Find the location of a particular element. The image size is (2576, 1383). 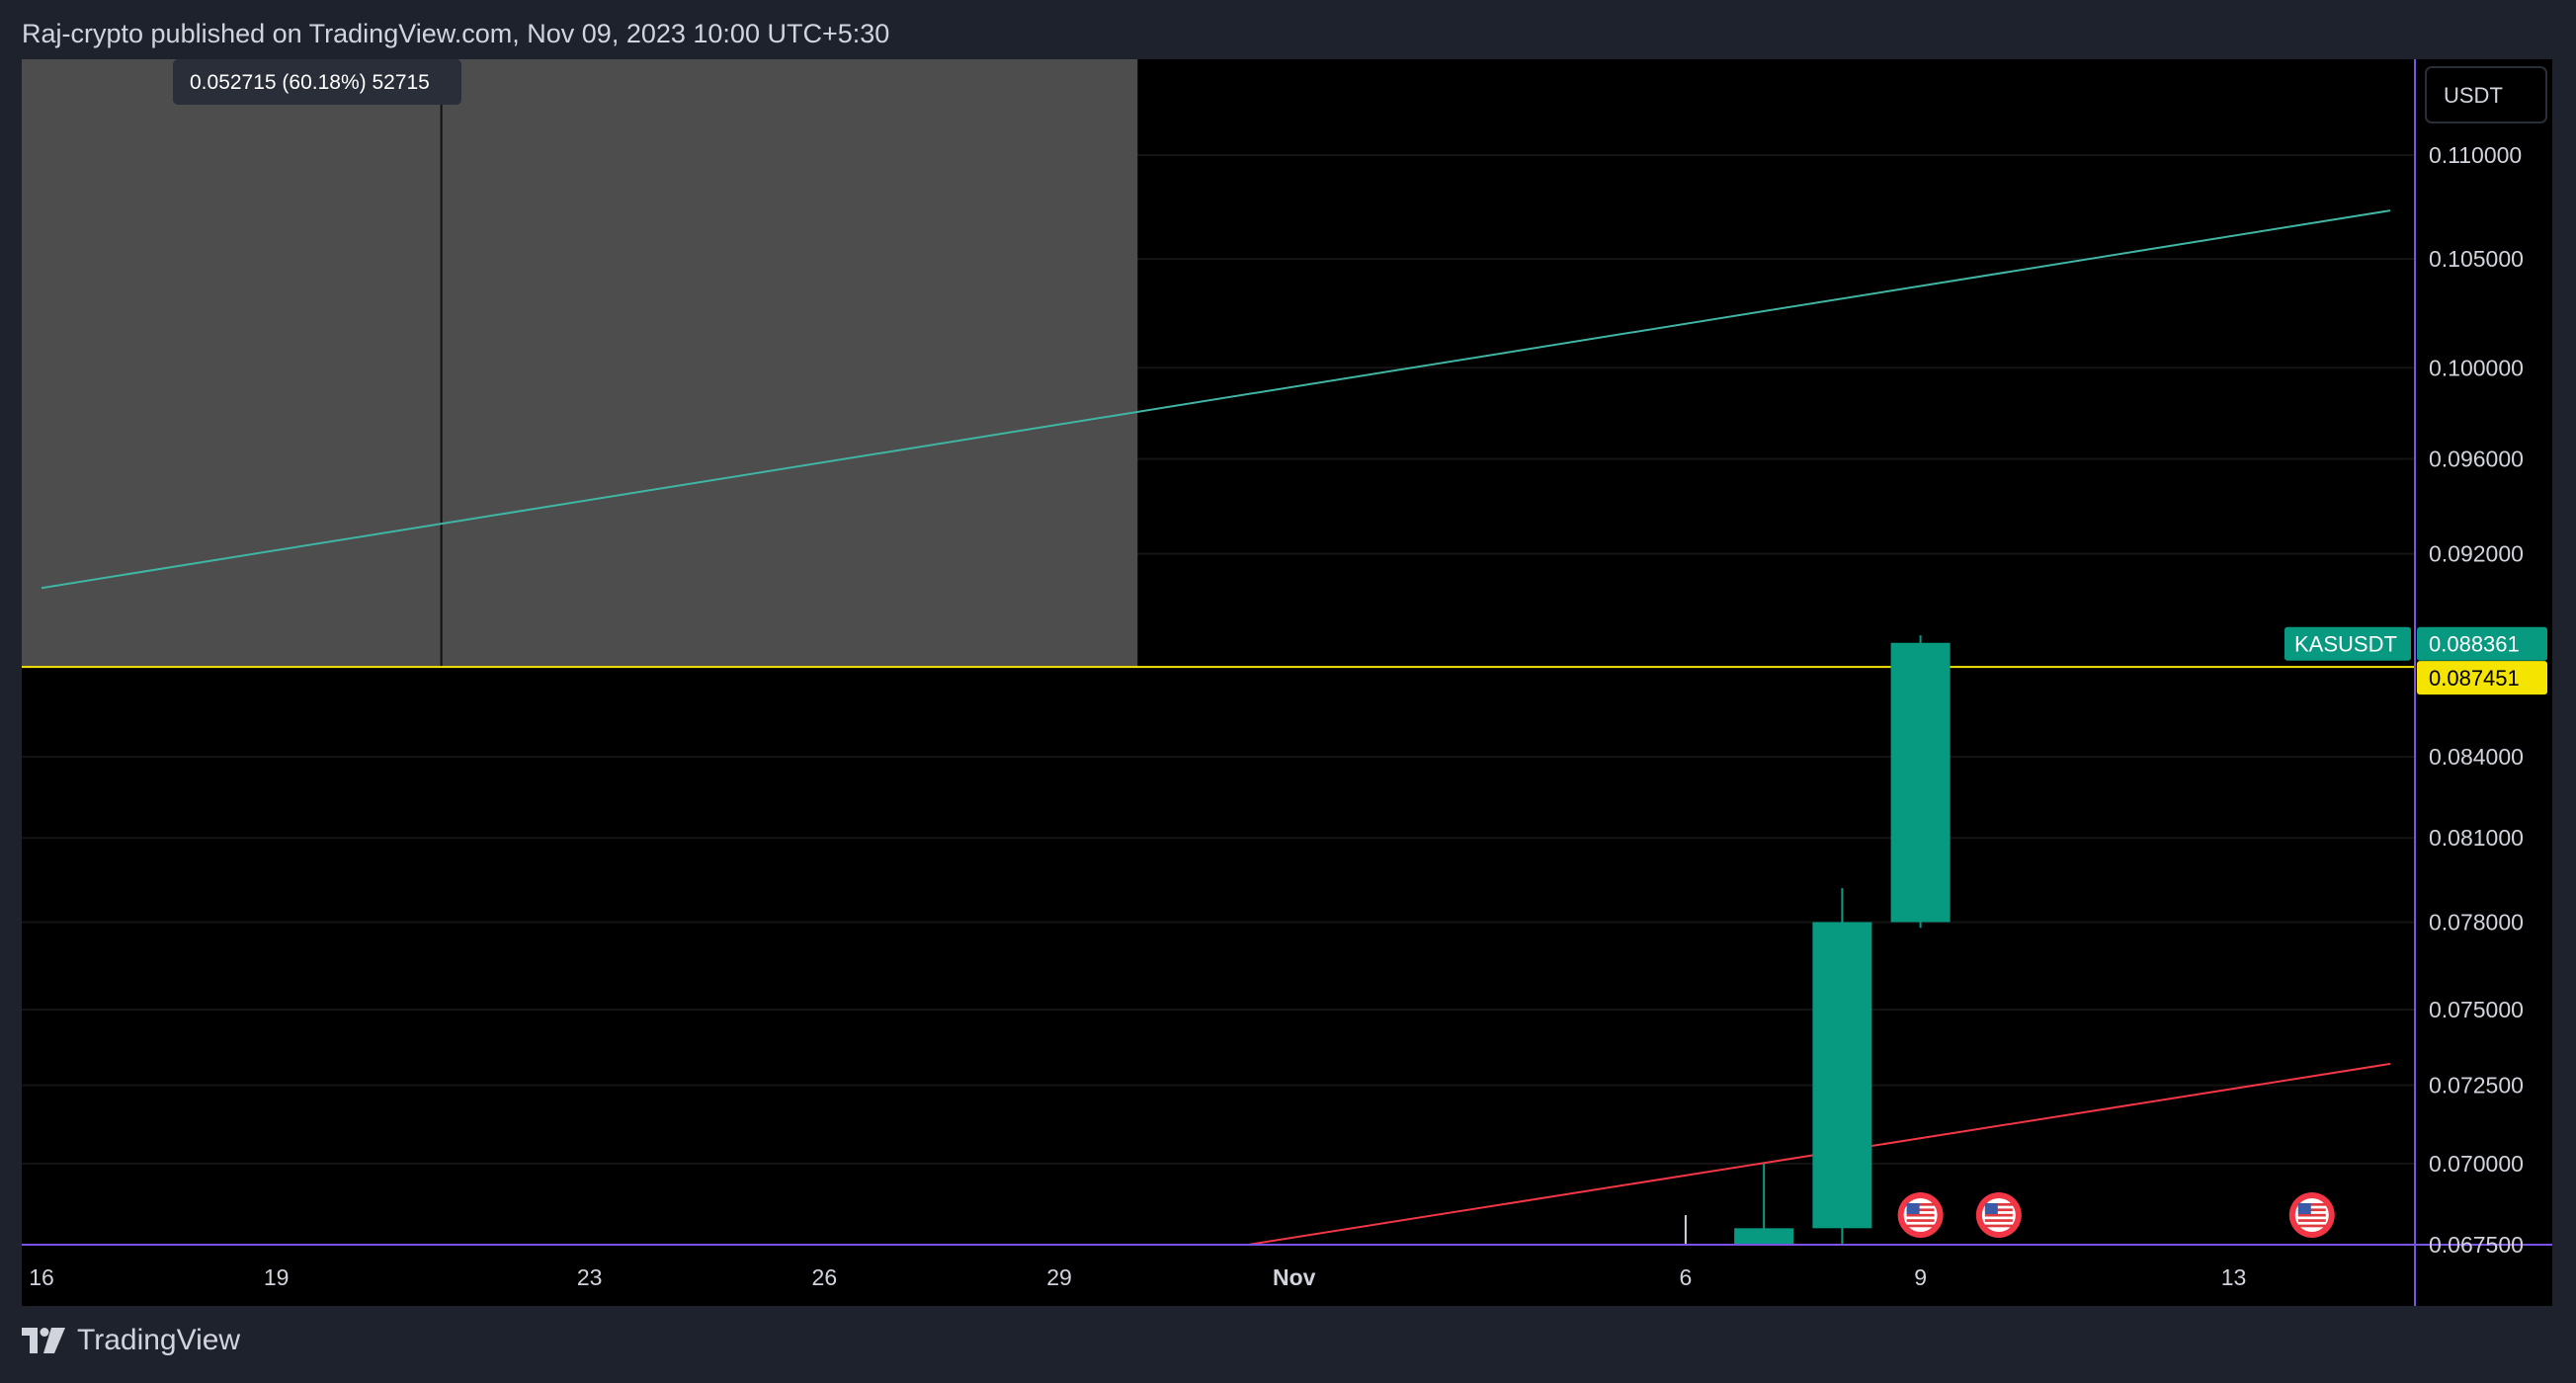

symbol-price-label: KASUSDT 0.088361 is located at coordinates (2416, 644).